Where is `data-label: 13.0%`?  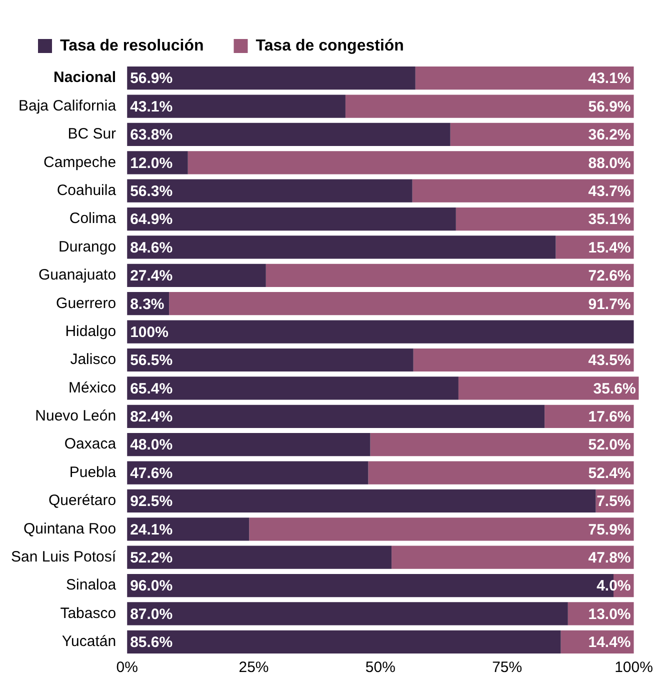
data-label: 13.0% is located at coordinates (609, 614).